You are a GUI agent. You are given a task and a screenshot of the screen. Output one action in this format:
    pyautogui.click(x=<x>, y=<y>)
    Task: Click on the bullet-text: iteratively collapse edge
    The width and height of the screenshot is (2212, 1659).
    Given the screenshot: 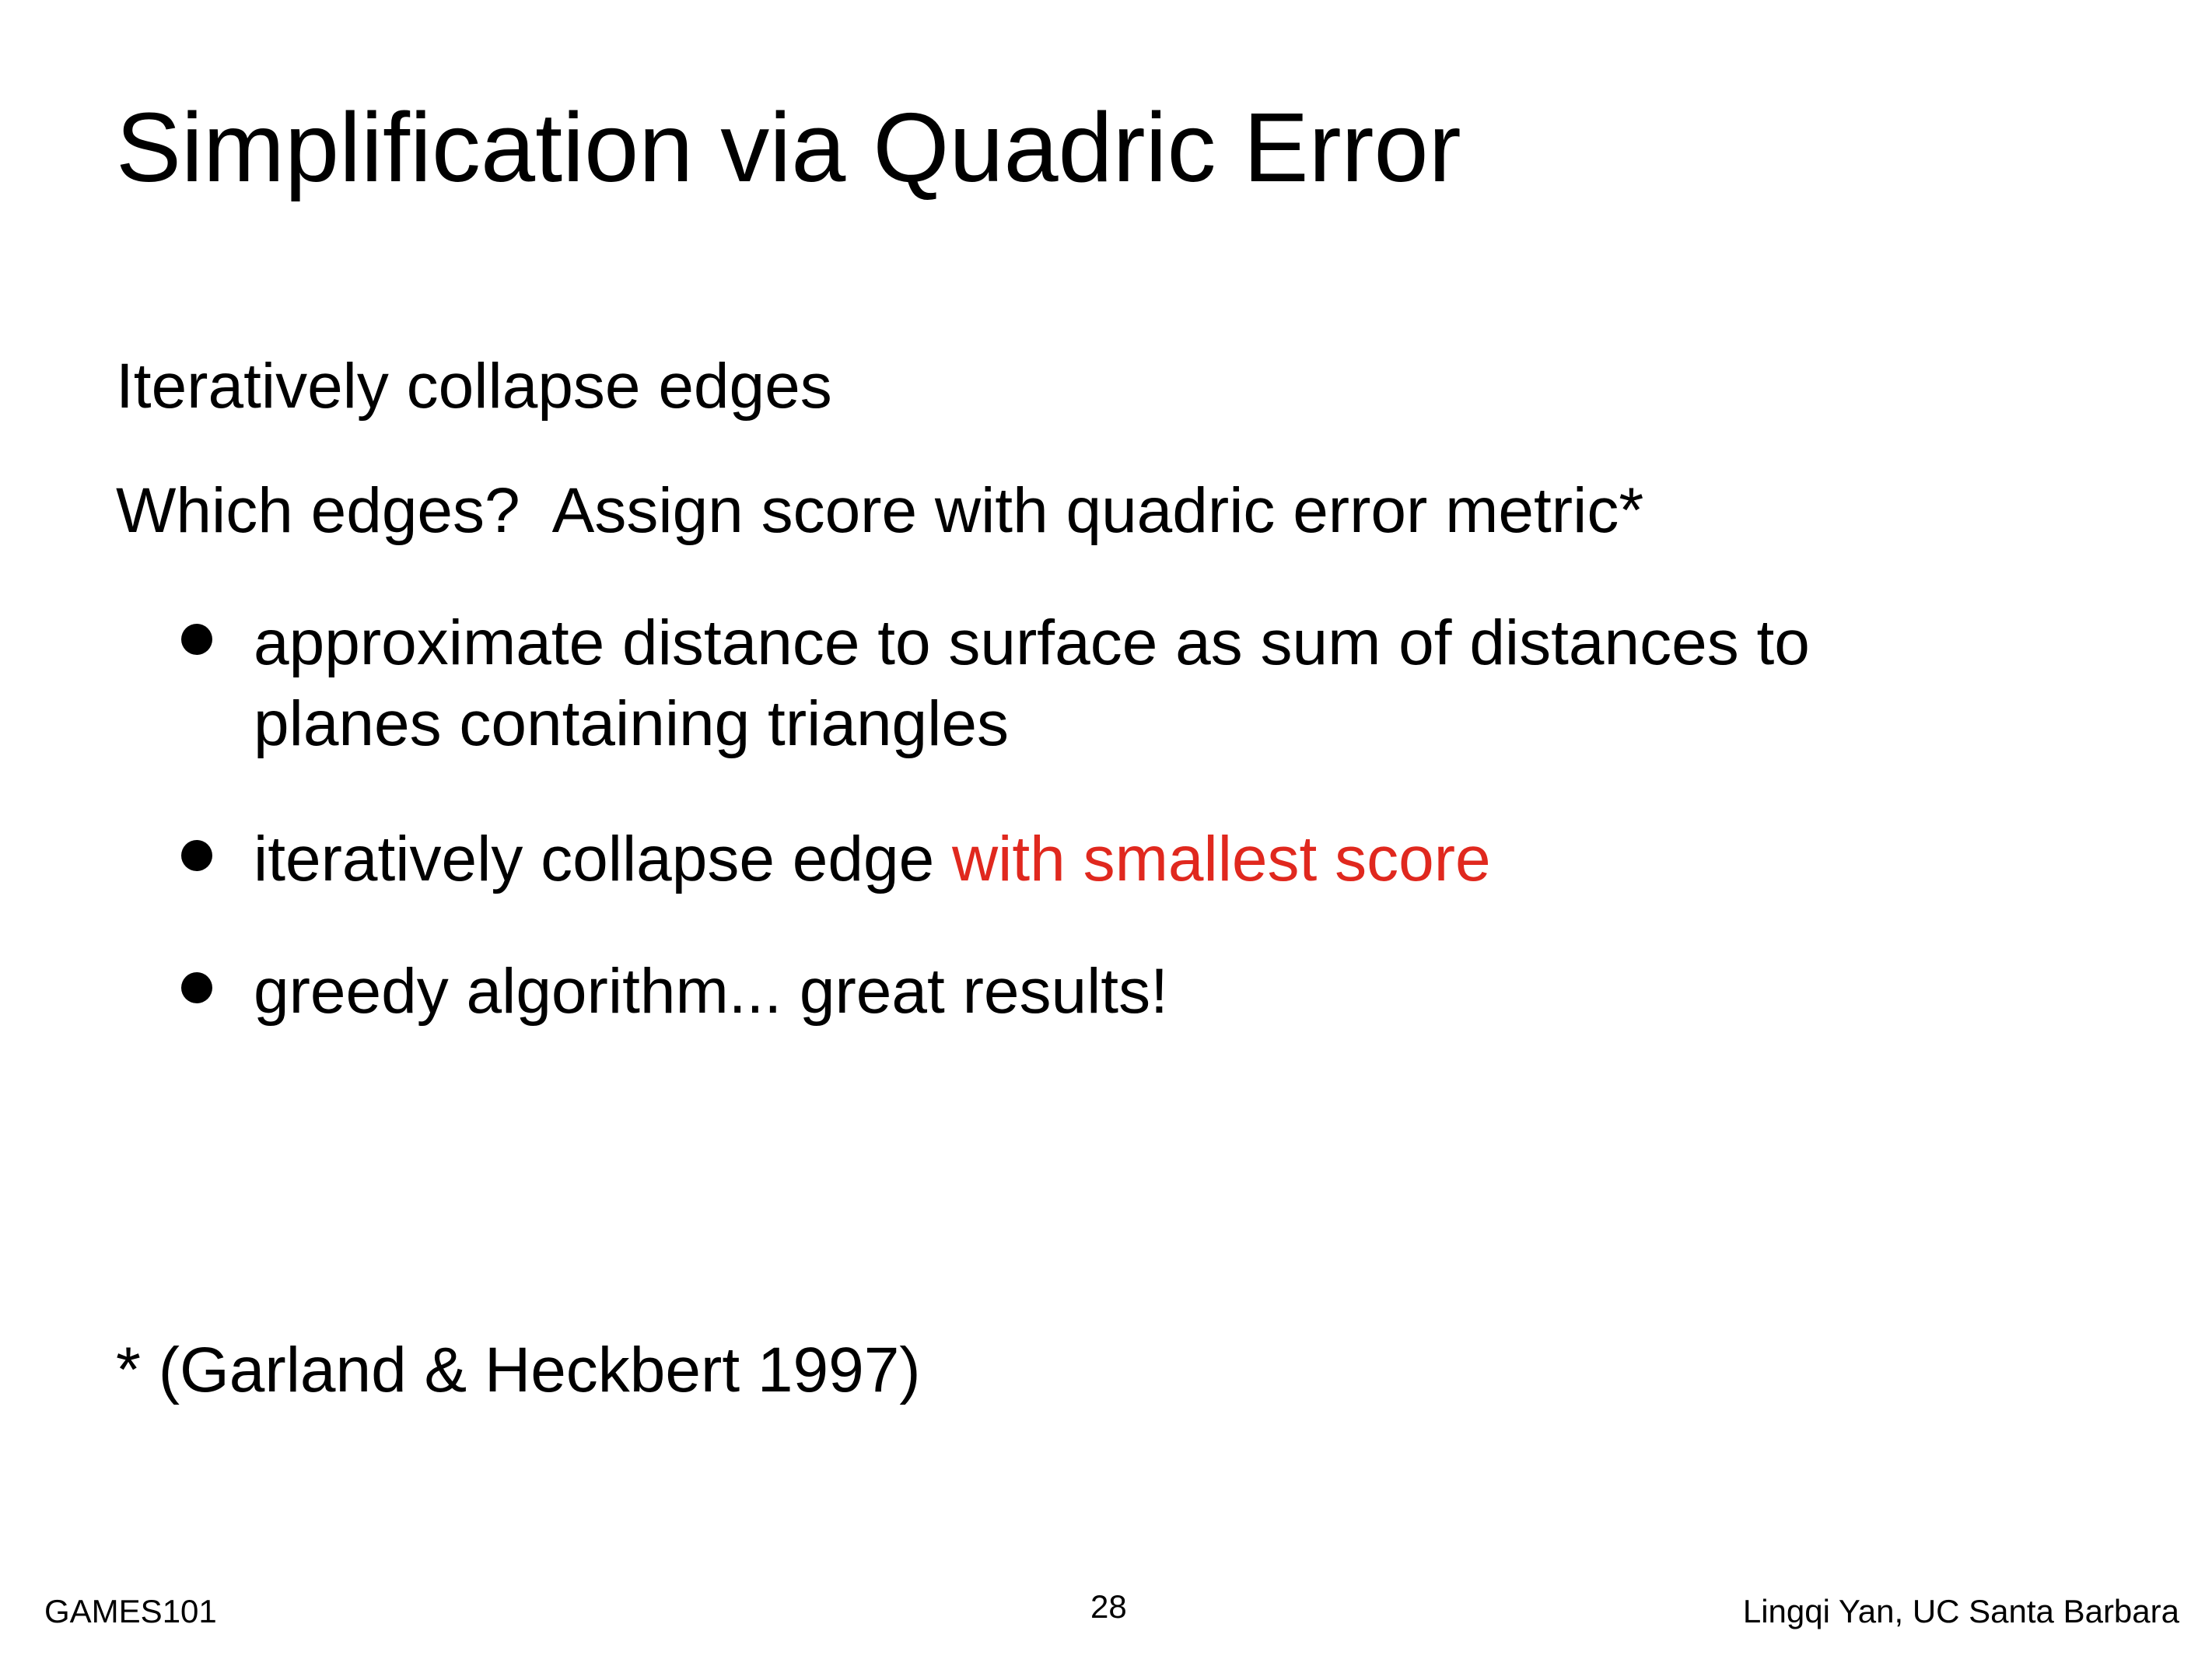 What is the action you would take?
    pyautogui.click(x=603, y=859)
    